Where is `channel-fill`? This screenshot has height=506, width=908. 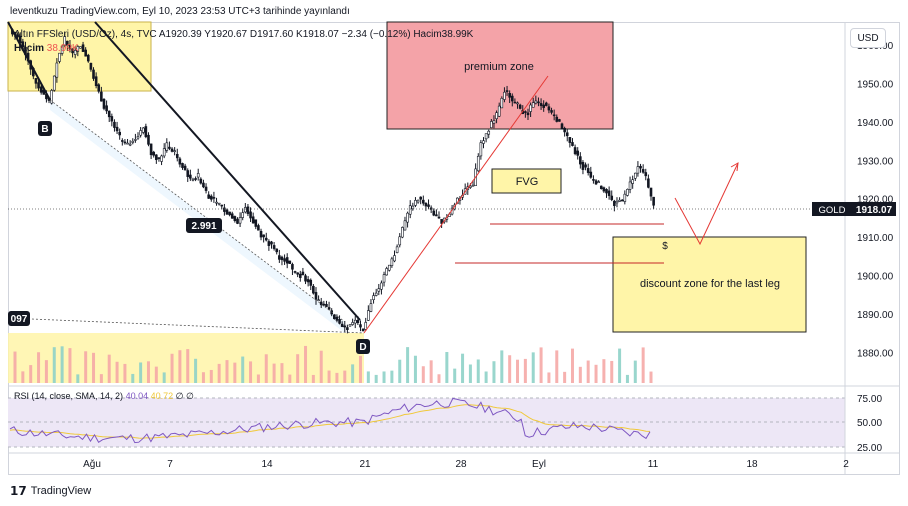
channel-fill is located at coordinates (197, 216).